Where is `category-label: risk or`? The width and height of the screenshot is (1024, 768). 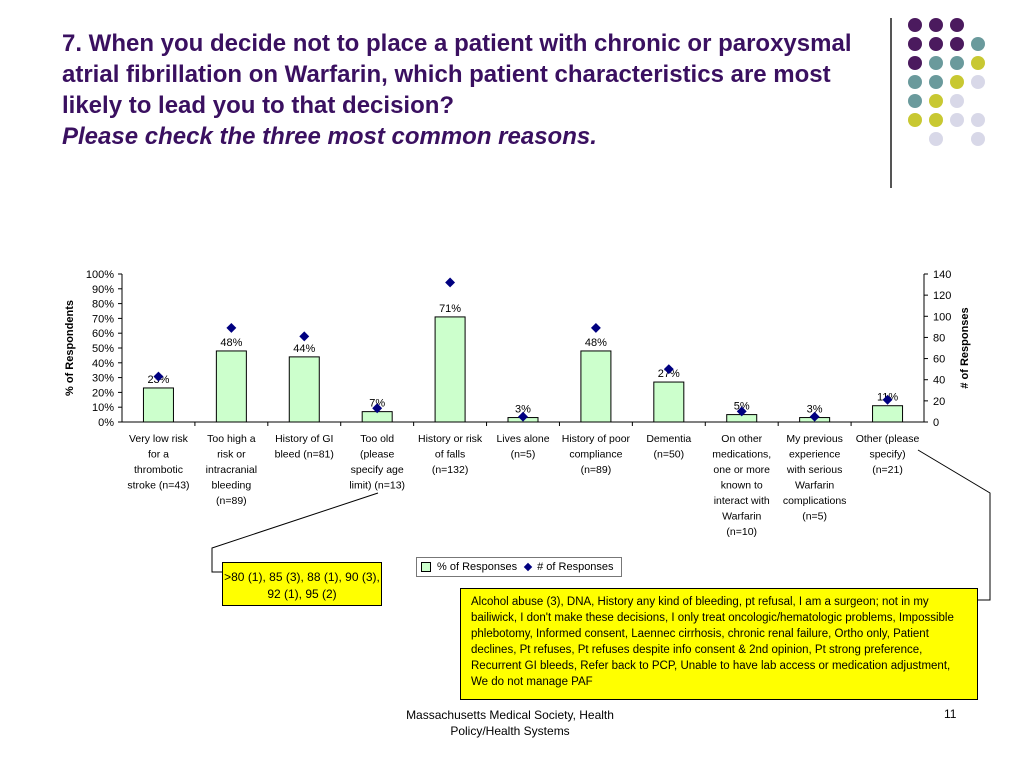 category-label: risk or is located at coordinates (231, 455).